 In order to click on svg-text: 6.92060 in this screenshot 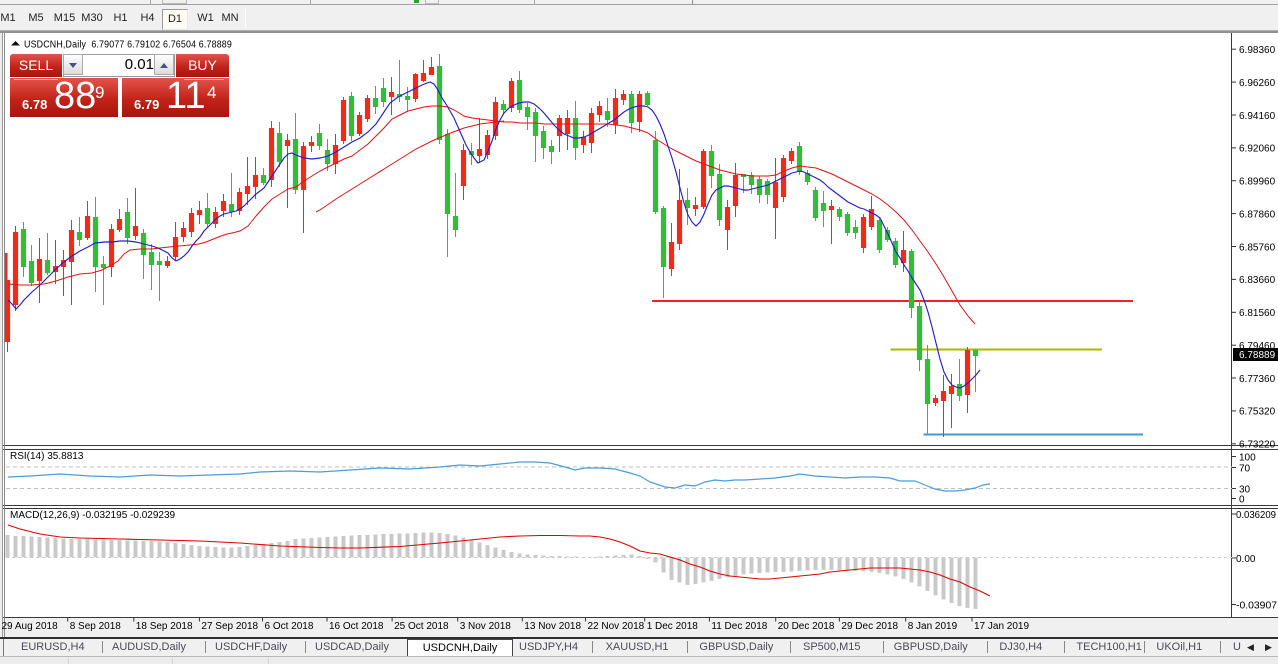, I will do `click(1257, 149)`.